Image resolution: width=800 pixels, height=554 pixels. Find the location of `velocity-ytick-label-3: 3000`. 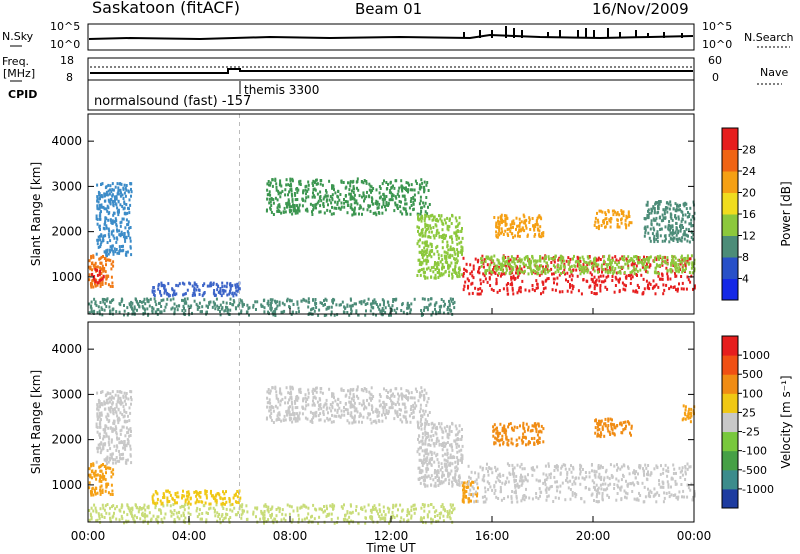

velocity-ytick-label-3: 3000 is located at coordinates (66, 394).